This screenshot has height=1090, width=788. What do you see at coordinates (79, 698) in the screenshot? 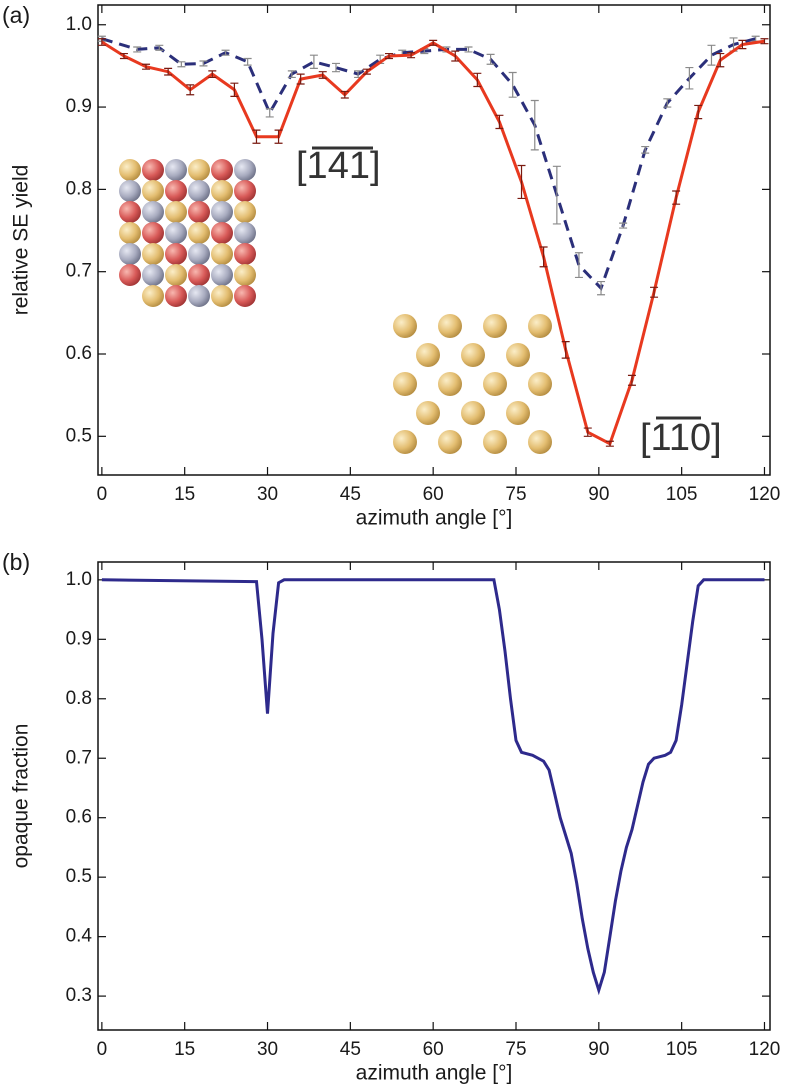
I see `y-tick-label: 0.8` at bounding box center [79, 698].